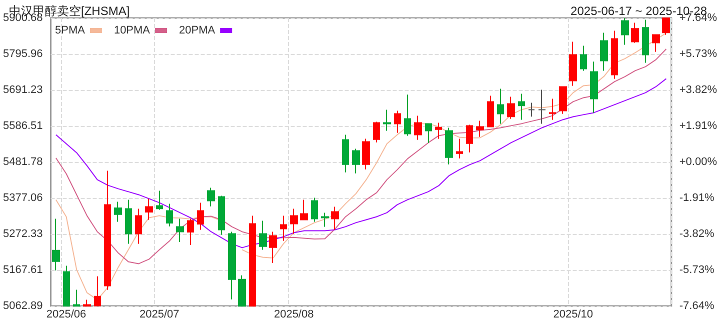  What do you see at coordinates (22, 54) in the screenshot?
I see `y-tick-label: 5795.96` at bounding box center [22, 54].